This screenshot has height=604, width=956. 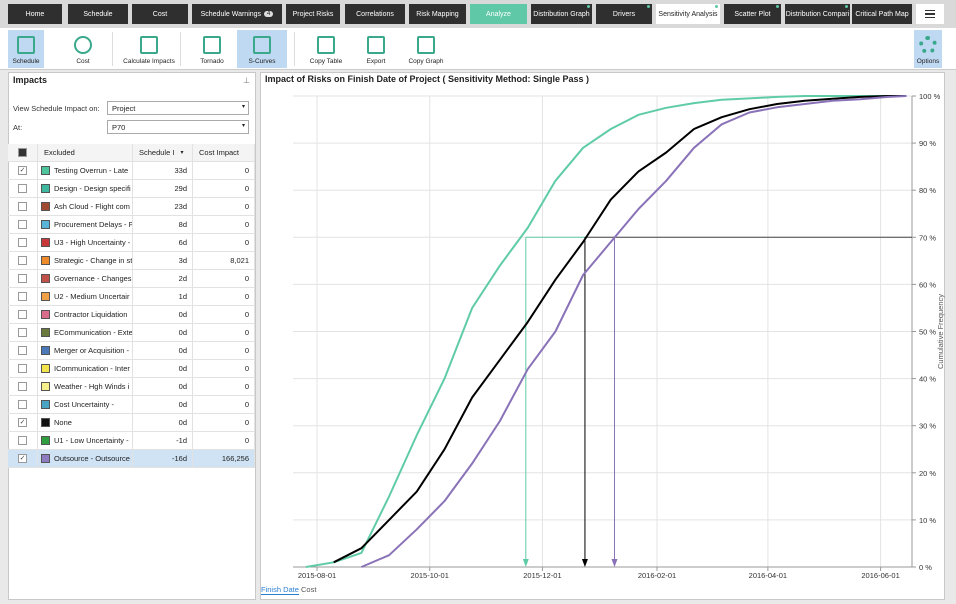 What do you see at coordinates (85, 333) in the screenshot?
I see `risk-name-cell: ECommunication - Exte` at bounding box center [85, 333].